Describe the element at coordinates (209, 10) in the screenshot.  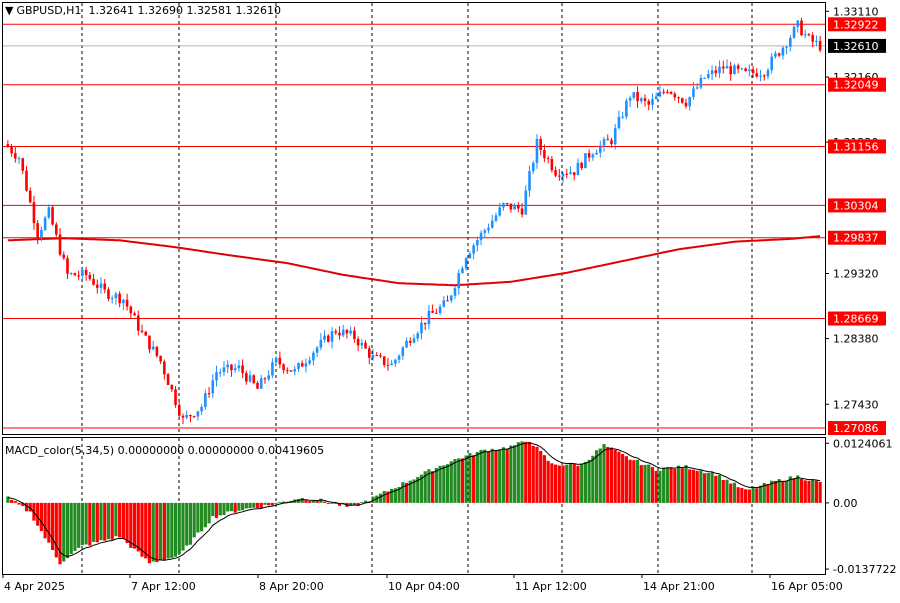
I see `low-value: 1.32581` at that location.